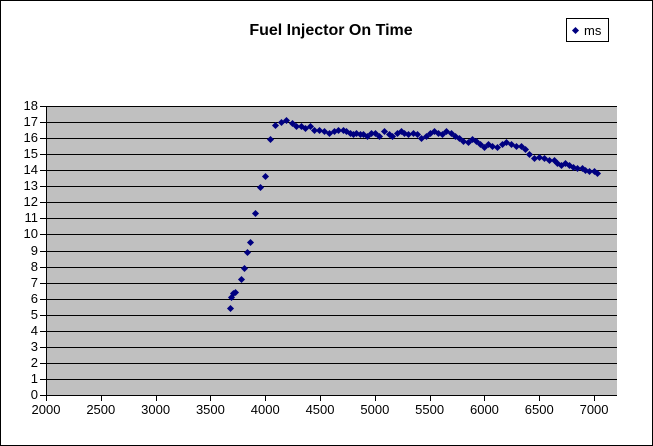  Describe the element at coordinates (34, 250) in the screenshot. I see `y-tick-label: 9` at that location.